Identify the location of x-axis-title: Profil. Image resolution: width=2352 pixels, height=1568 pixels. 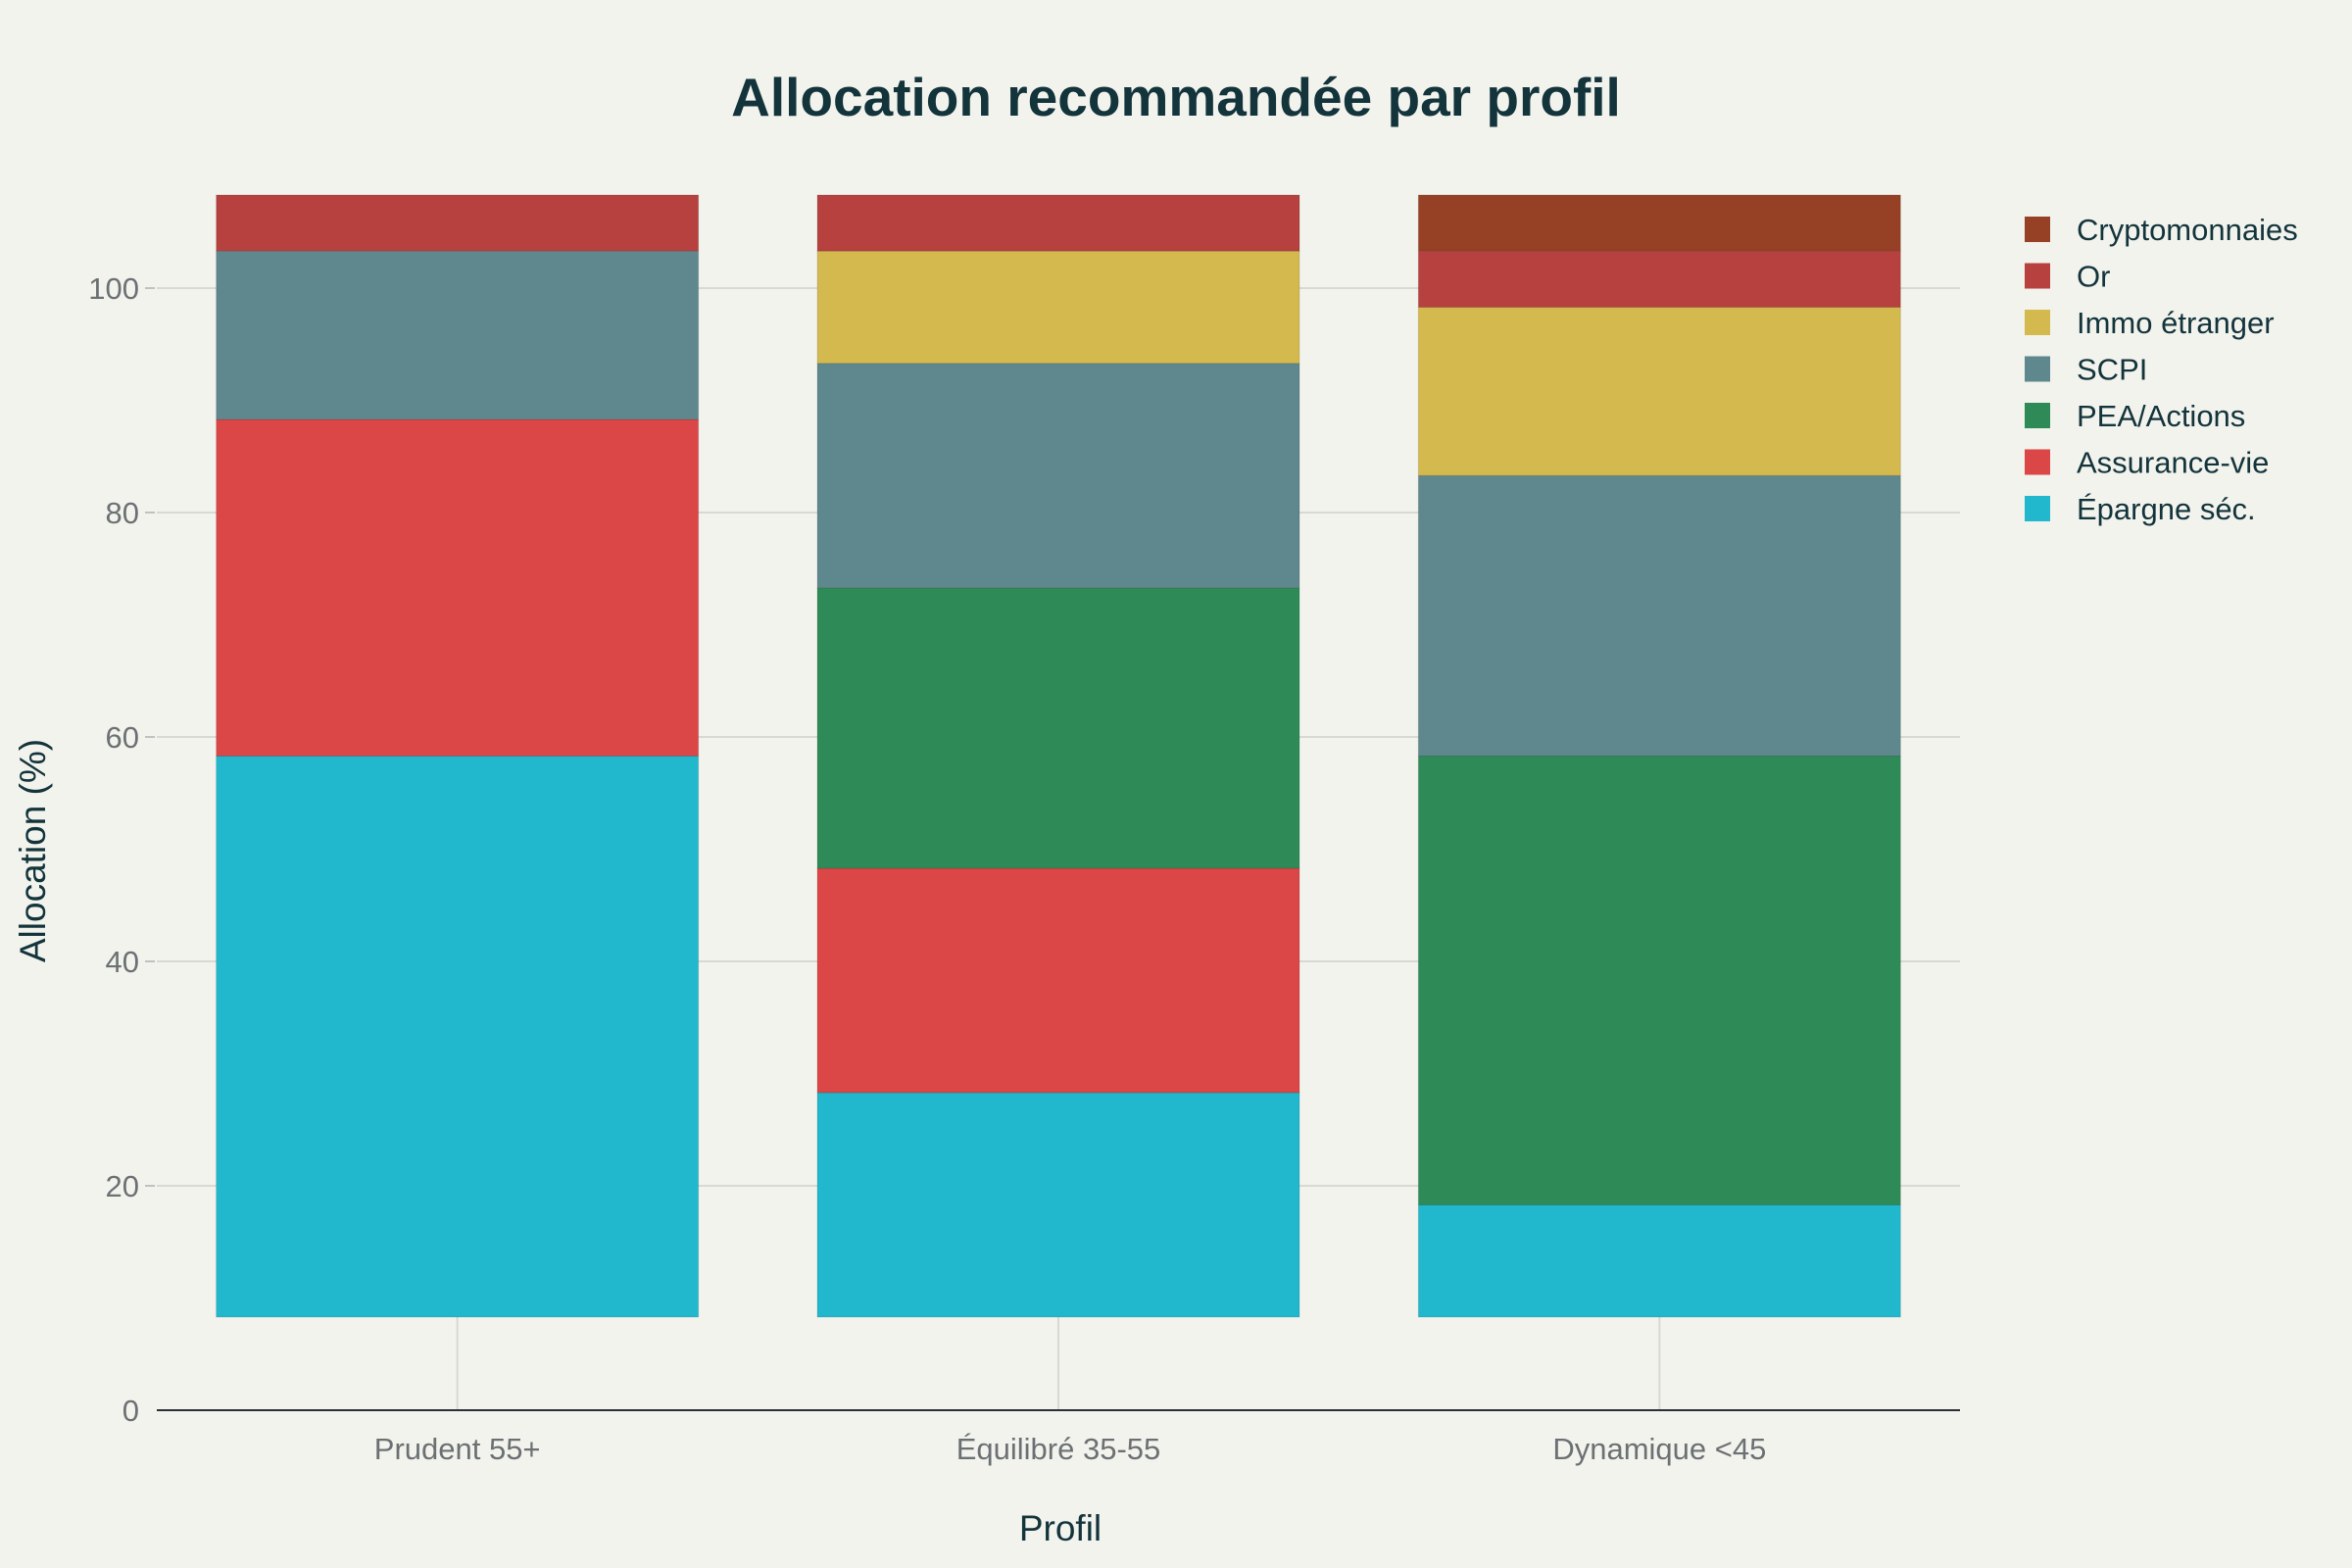
(1060, 1528).